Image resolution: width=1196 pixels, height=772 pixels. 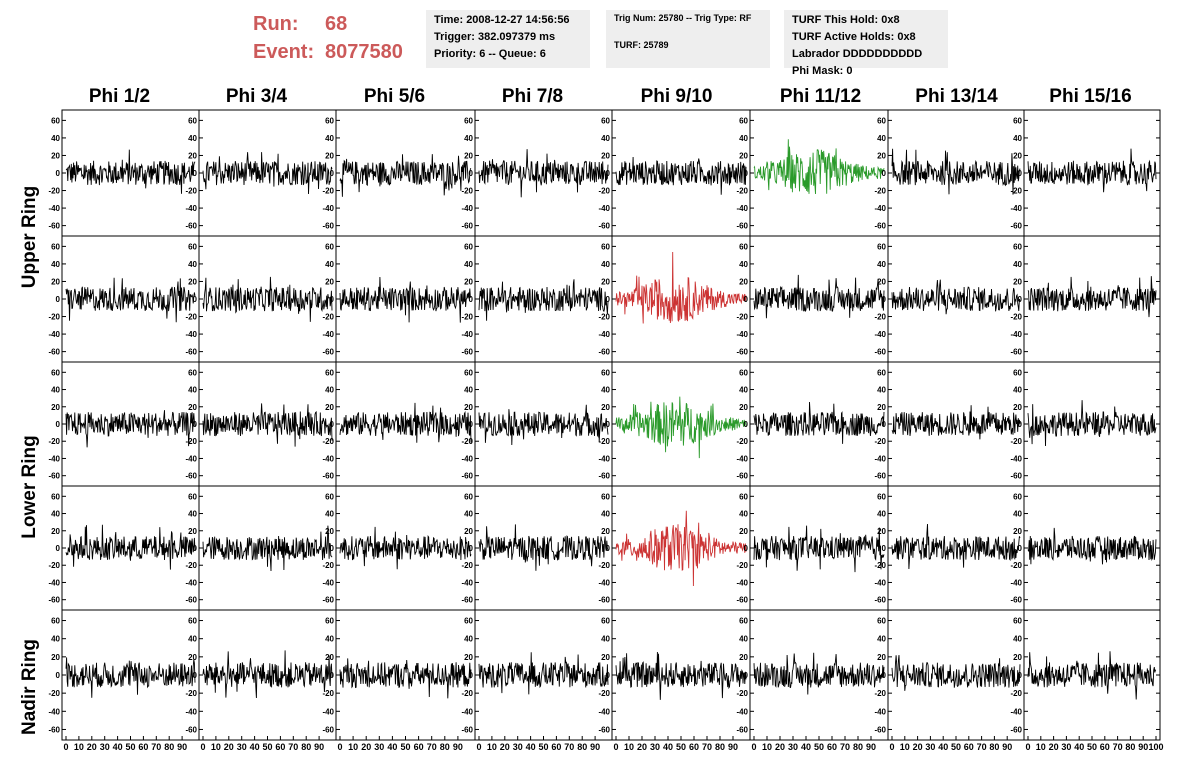 What do you see at coordinates (276, 24) in the screenshot?
I see `run-label: Run:` at bounding box center [276, 24].